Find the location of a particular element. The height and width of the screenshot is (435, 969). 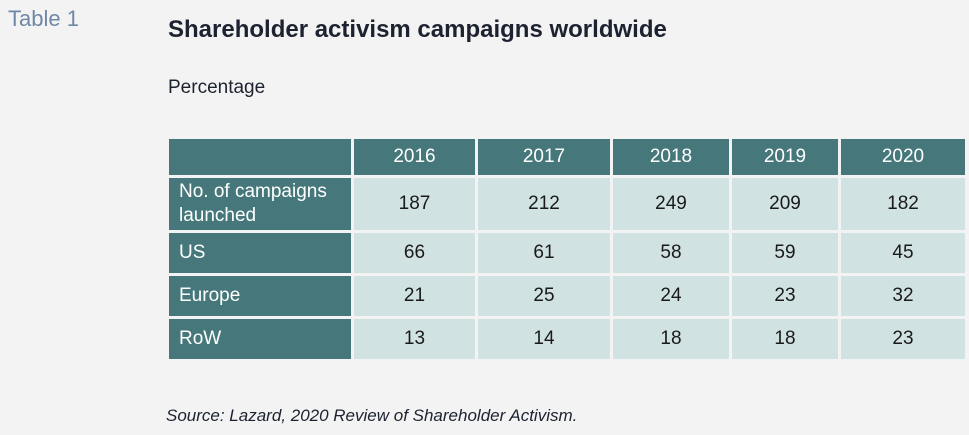

table-cell: 212 is located at coordinates (544, 204).